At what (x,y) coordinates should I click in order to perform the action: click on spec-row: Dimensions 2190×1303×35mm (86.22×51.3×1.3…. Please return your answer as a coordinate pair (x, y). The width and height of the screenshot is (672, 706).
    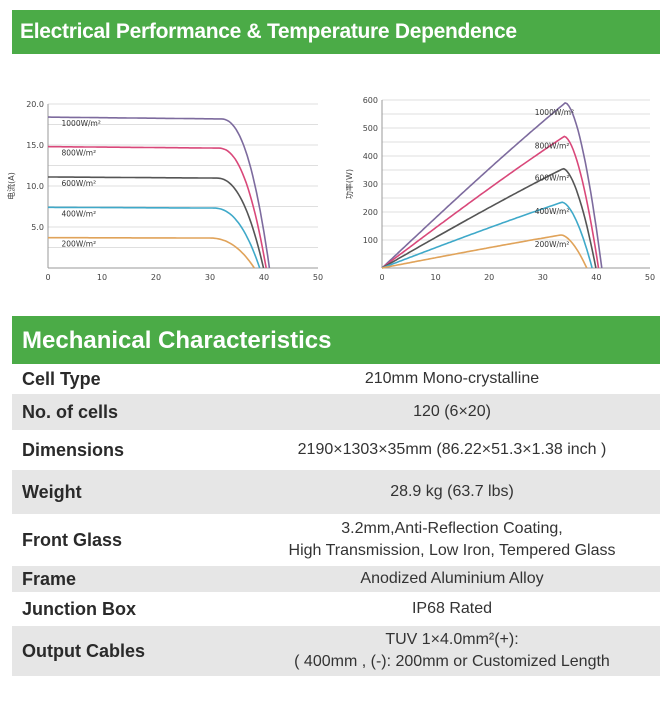
    Looking at the image, I should click on (336, 450).